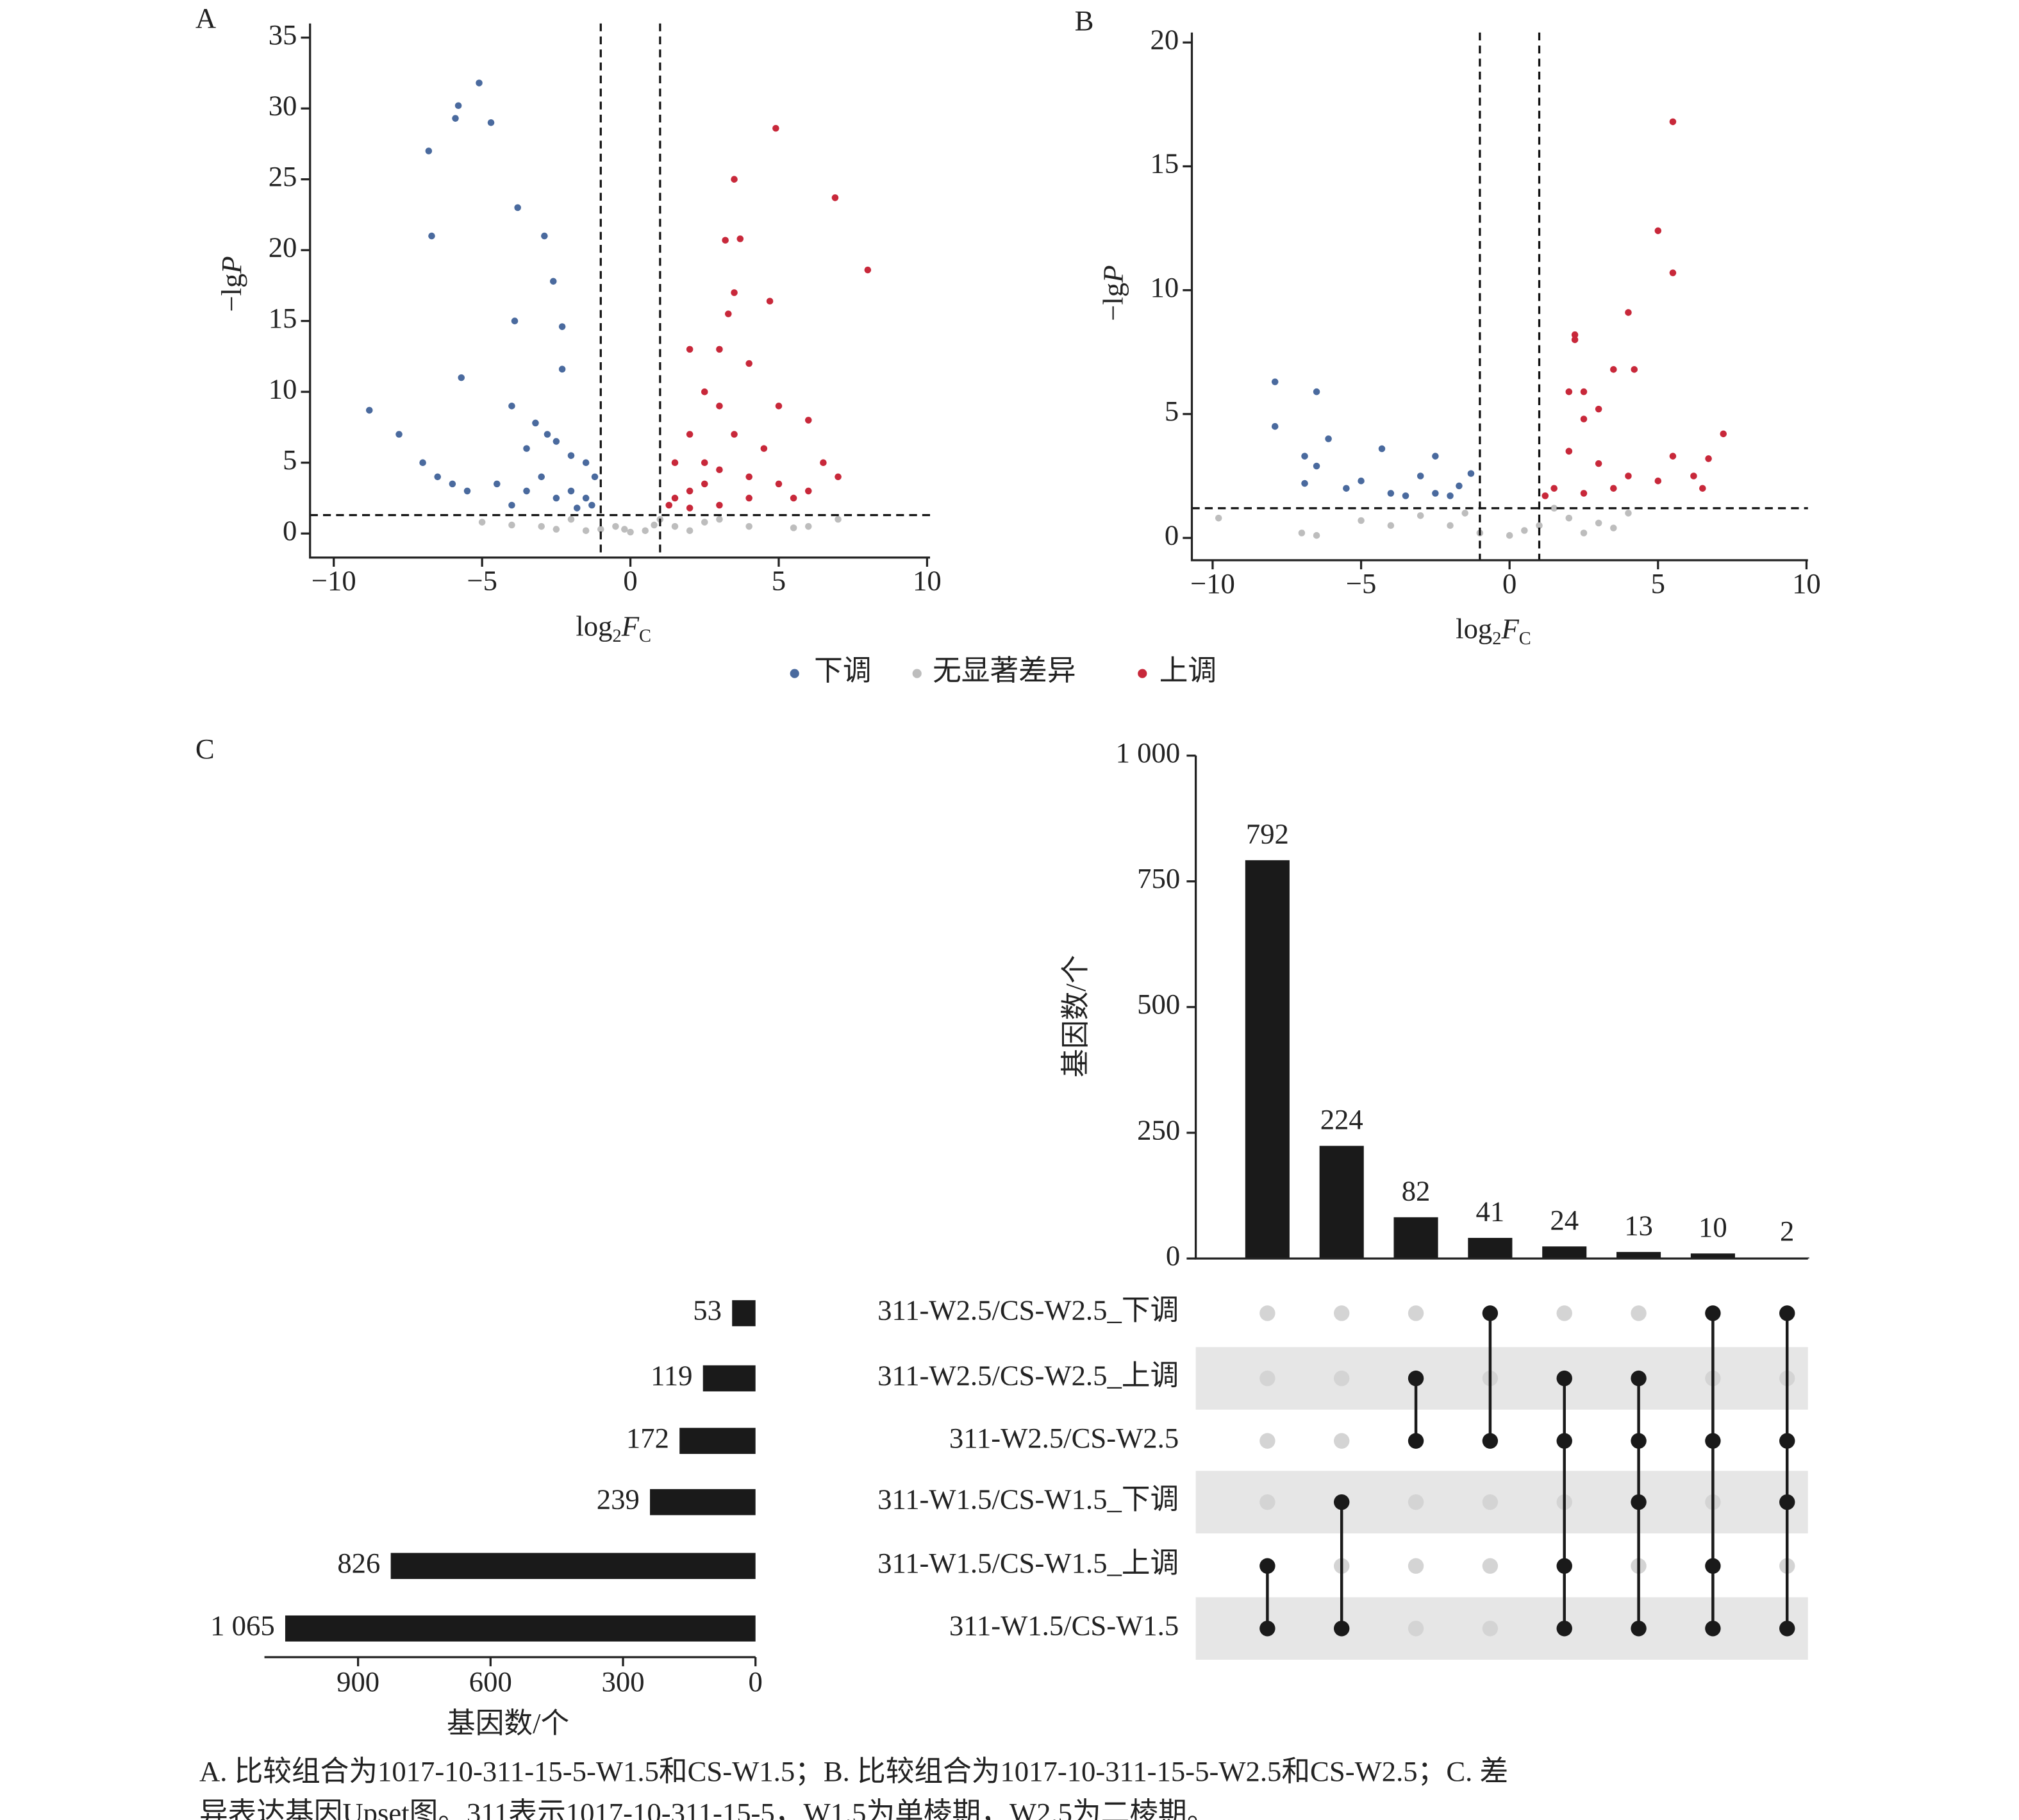  Describe the element at coordinates (1341, 1202) in the screenshot. I see `bar` at that location.